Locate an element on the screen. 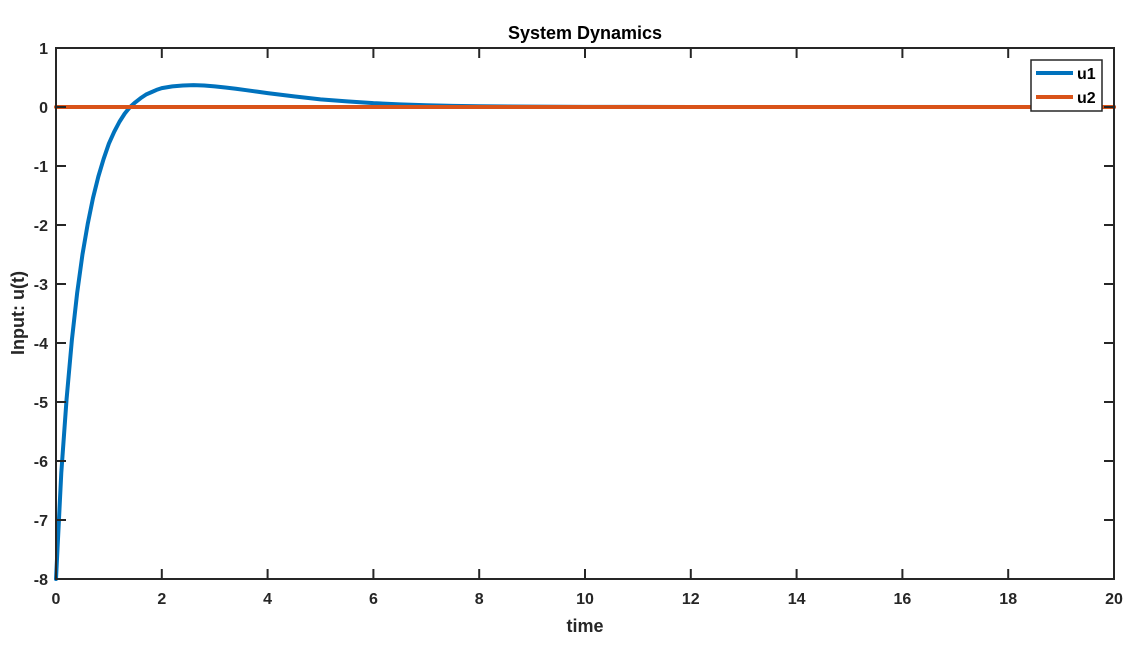 This screenshot has height=651, width=1134. y-tick-label: -2 is located at coordinates (41, 226).